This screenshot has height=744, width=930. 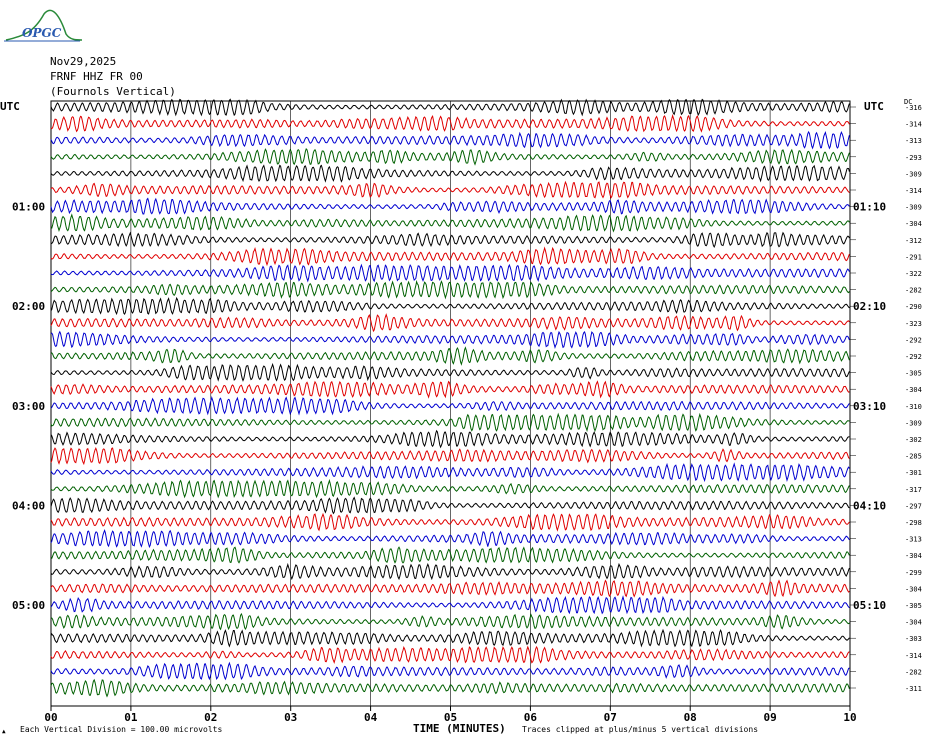 What do you see at coordinates (913, 573) in the screenshot?
I see `dc-offset-label: -299` at bounding box center [913, 573].